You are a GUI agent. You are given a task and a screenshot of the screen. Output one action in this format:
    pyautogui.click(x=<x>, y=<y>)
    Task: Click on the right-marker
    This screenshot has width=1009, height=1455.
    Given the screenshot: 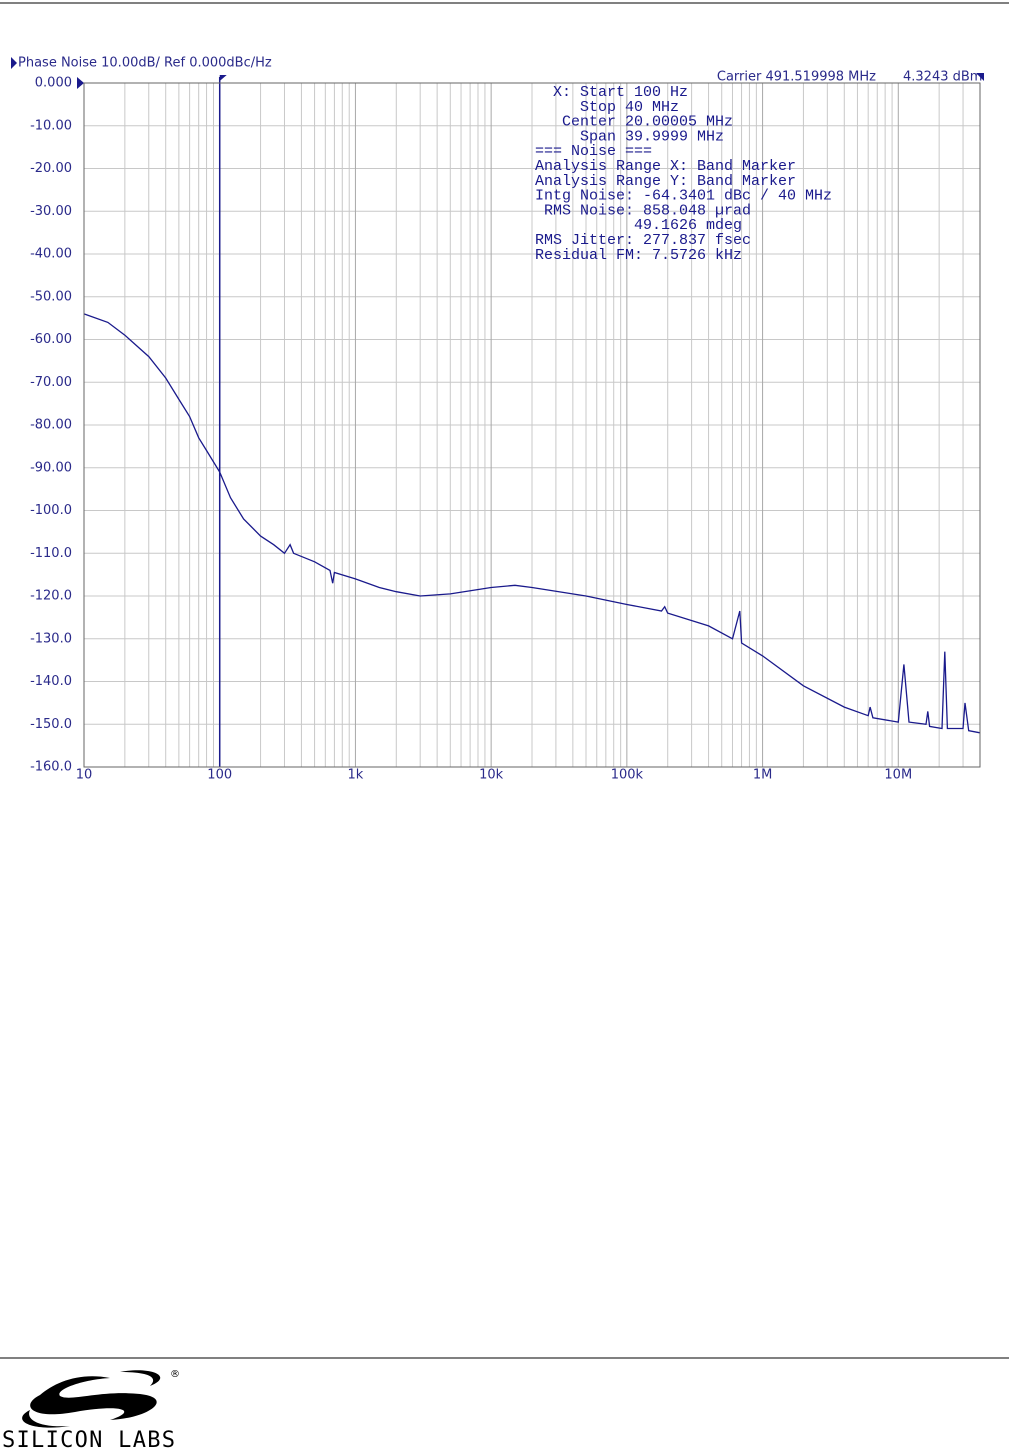 What is the action you would take?
    pyautogui.click(x=980, y=77)
    